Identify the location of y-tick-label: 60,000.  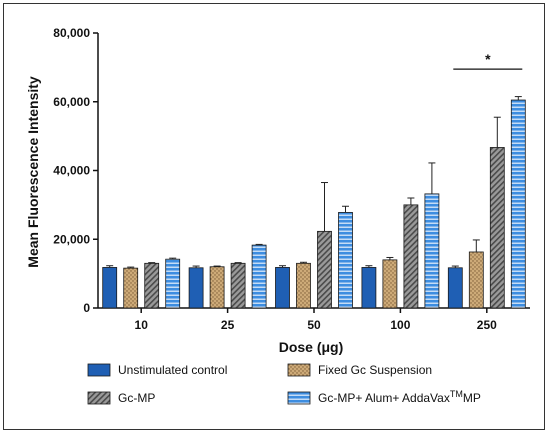
(71, 102).